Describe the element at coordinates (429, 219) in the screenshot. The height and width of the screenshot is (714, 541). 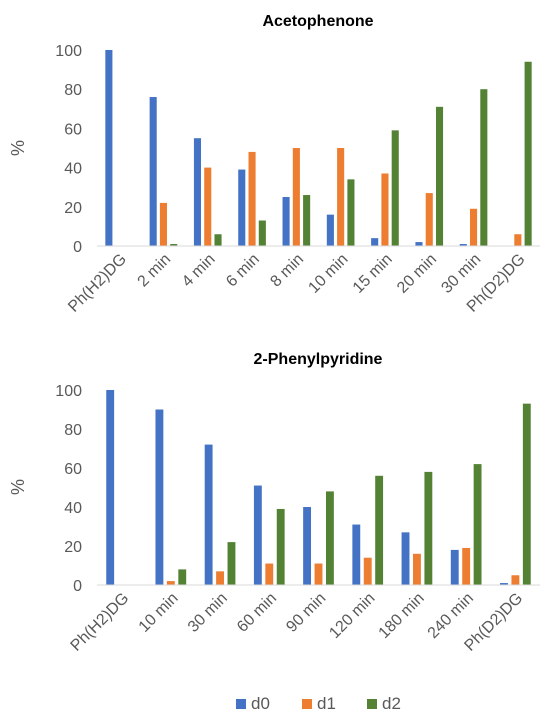
I see `bar-d1-20-min` at that location.